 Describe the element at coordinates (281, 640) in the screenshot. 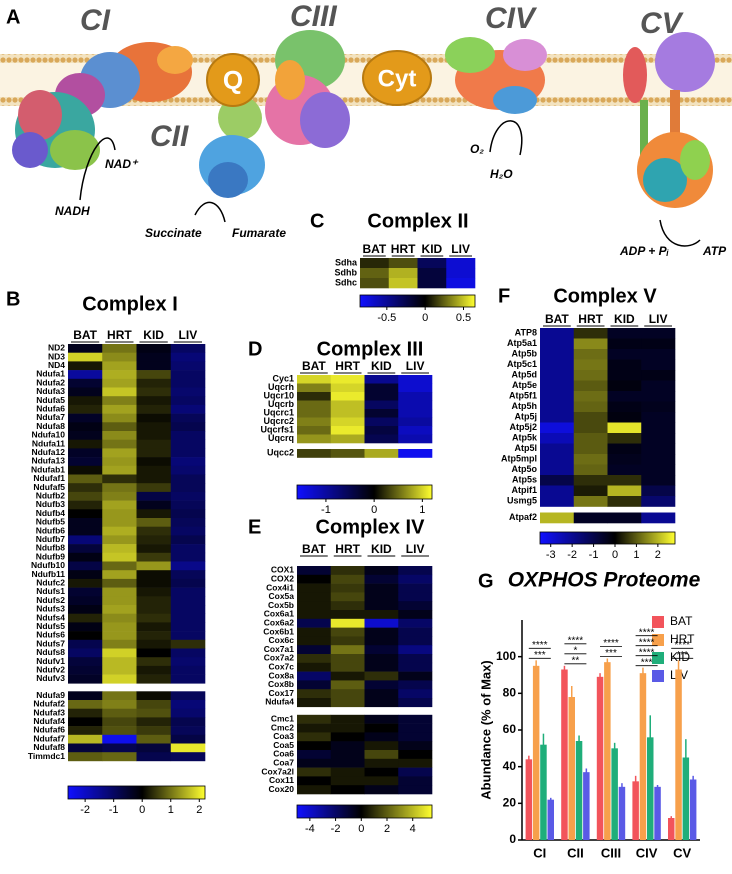

I see `row-label: Cox6c` at that location.